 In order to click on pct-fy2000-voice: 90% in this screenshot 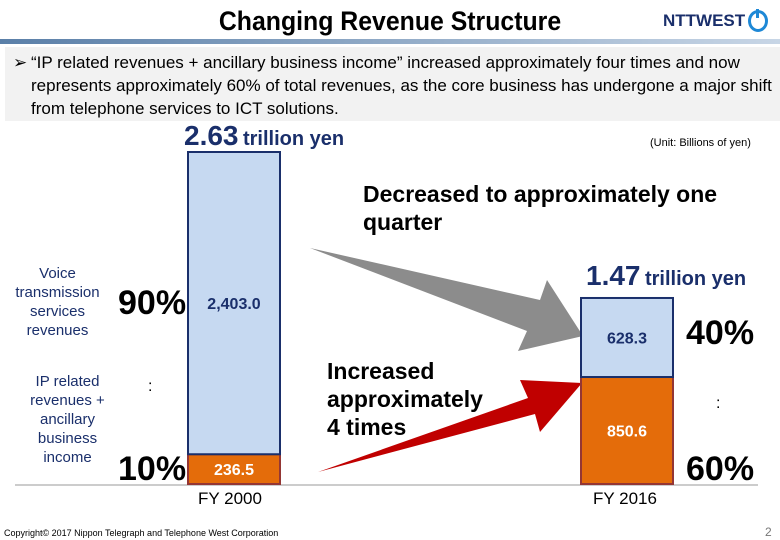, I will do `click(152, 303)`.